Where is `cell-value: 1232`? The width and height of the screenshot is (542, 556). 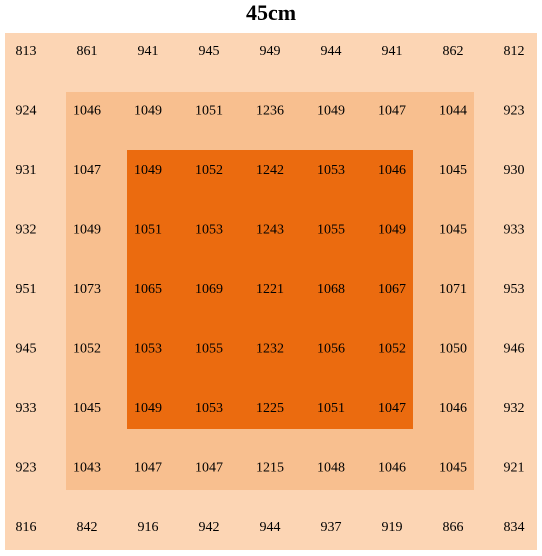 cell-value: 1232 is located at coordinates (270, 349).